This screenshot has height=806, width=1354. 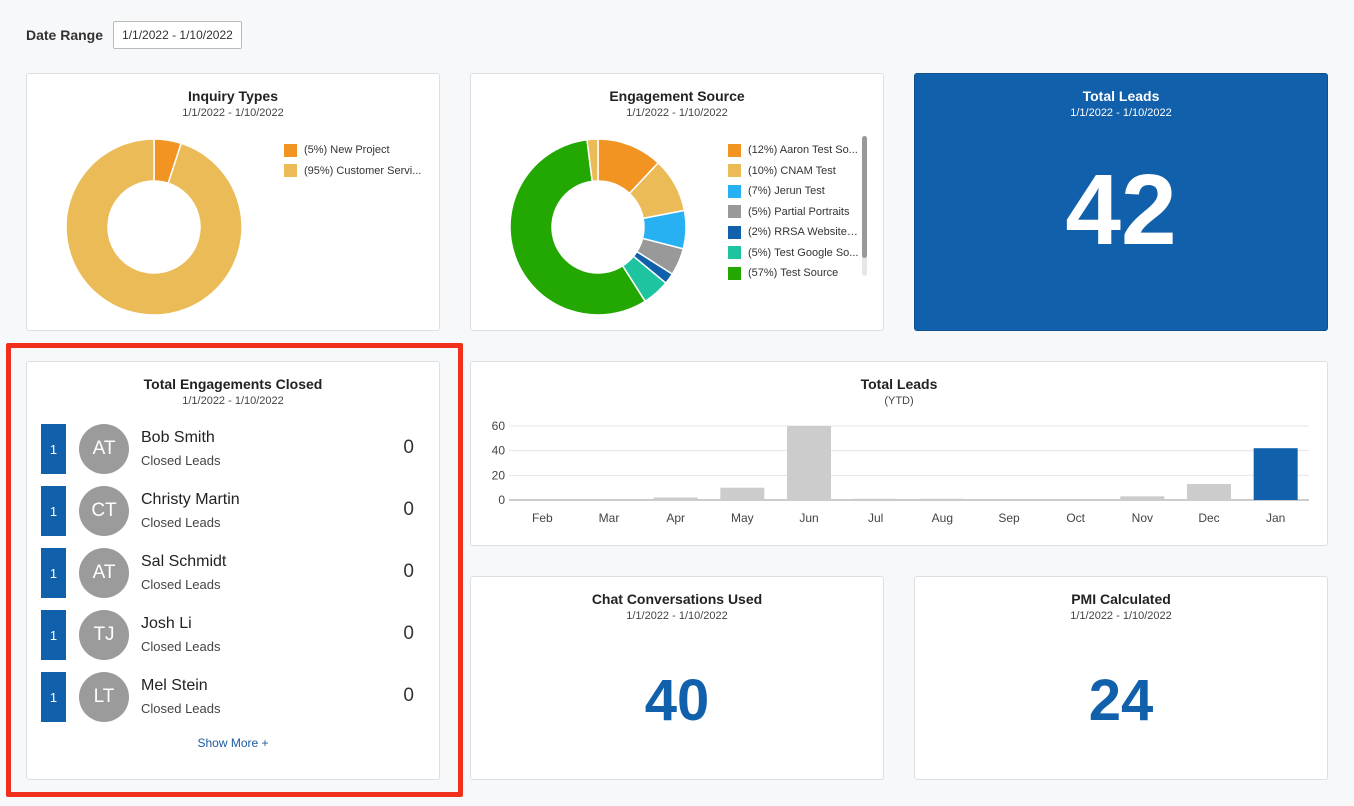 I want to click on person-row: 1 AT Bob Smith Closed Leads 0, so click(x=234, y=449).